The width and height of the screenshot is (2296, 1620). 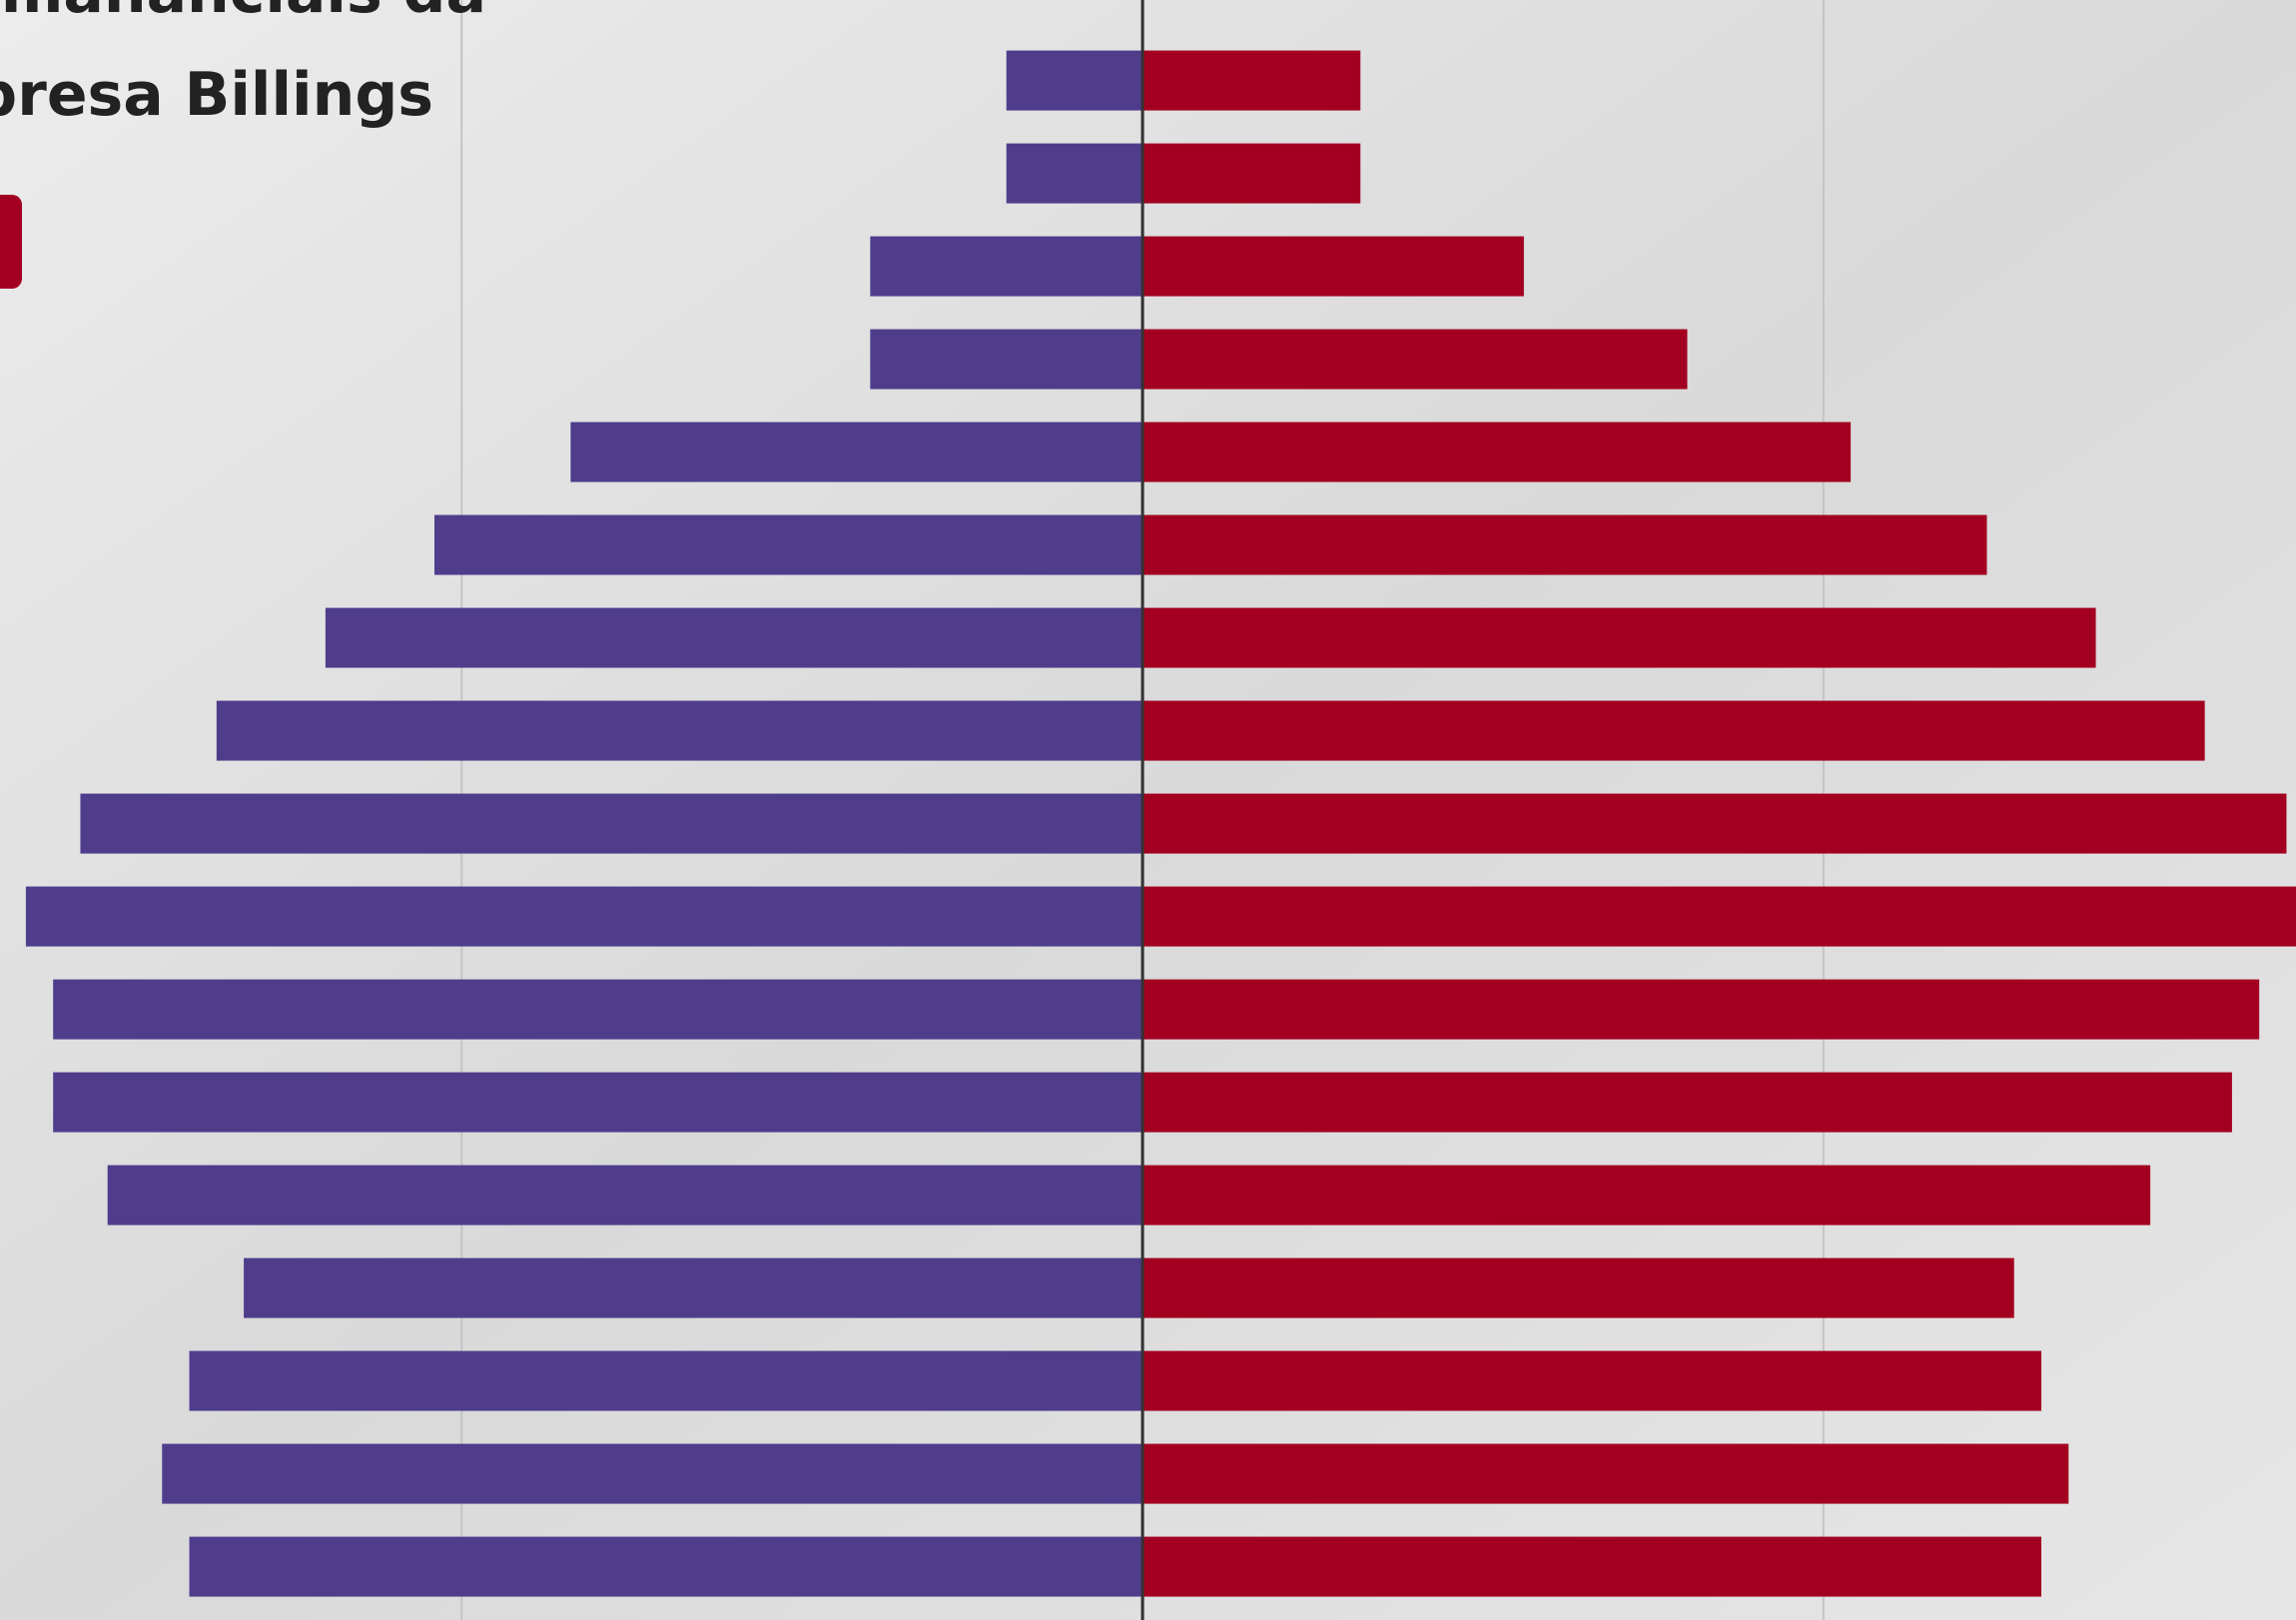 I want to click on accent, so click(x=11, y=242).